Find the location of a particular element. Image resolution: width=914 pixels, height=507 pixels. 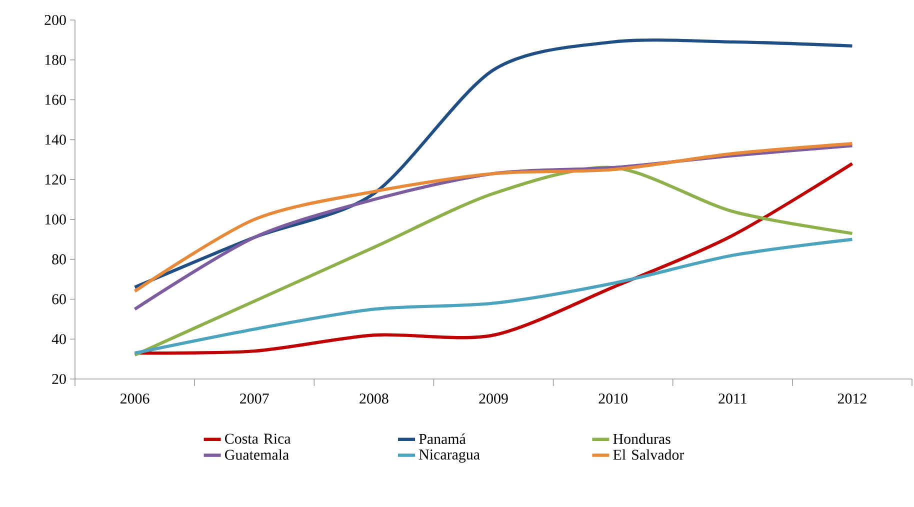

y-tick-label: 20 is located at coordinates (59, 379).